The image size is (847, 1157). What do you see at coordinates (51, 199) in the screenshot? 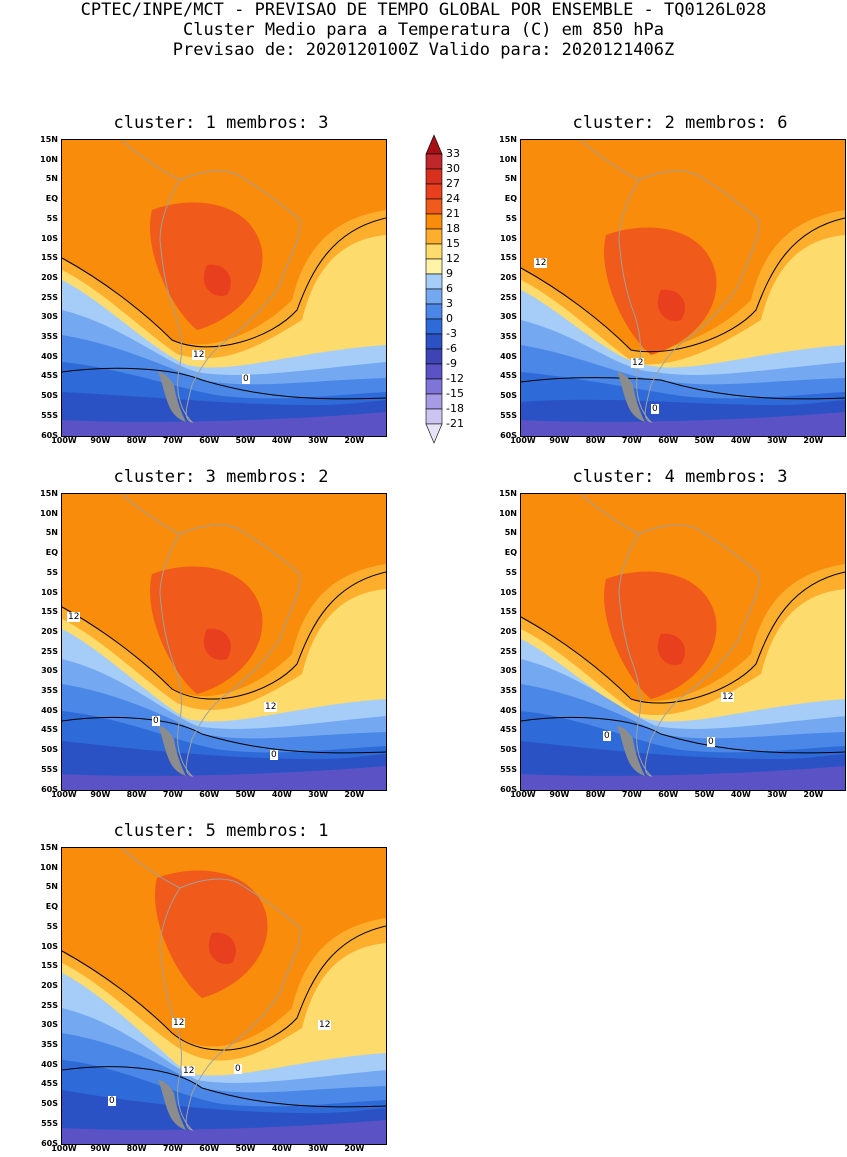
I see `latitude-label: EQ` at bounding box center [51, 199].